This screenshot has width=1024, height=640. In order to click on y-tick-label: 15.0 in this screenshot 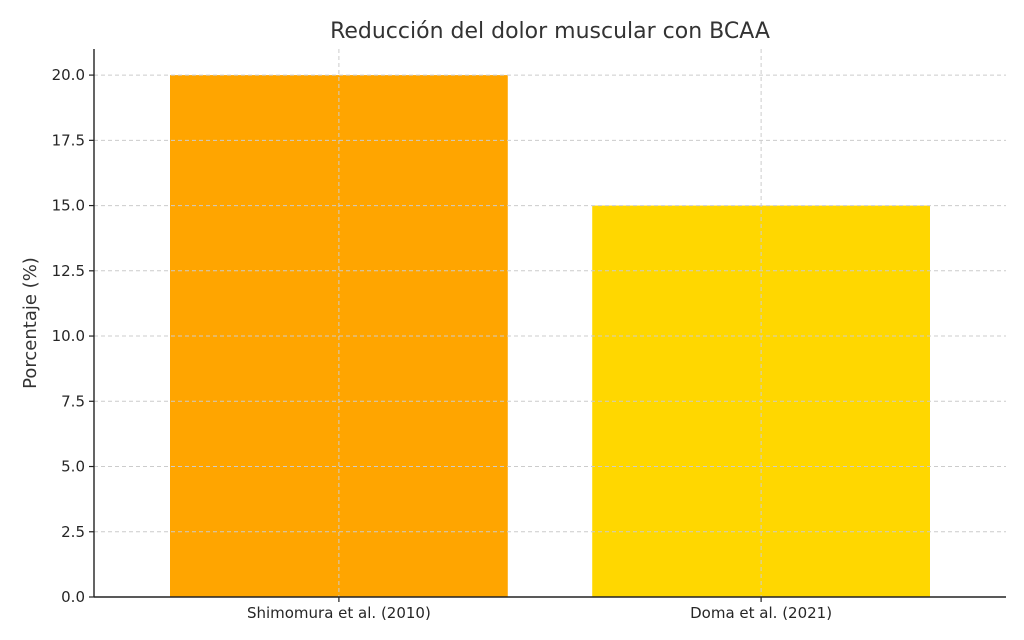, I will do `click(68, 206)`.